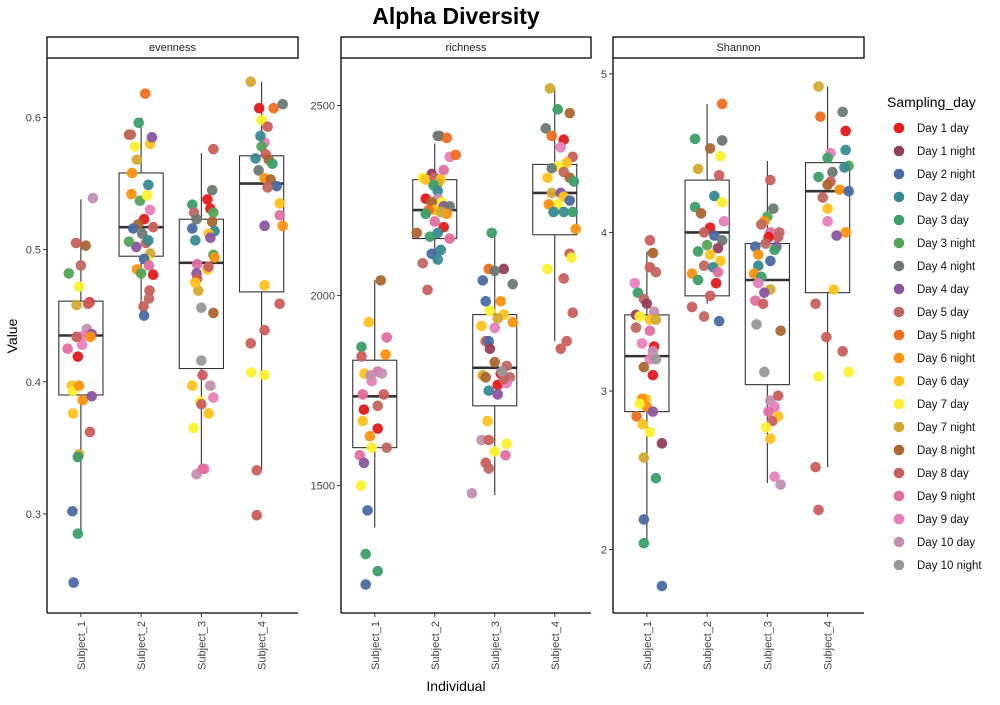 The height and width of the screenshot is (705, 1000). Describe the element at coordinates (12, 335) in the screenshot. I see `y-axis-label: Value` at that location.